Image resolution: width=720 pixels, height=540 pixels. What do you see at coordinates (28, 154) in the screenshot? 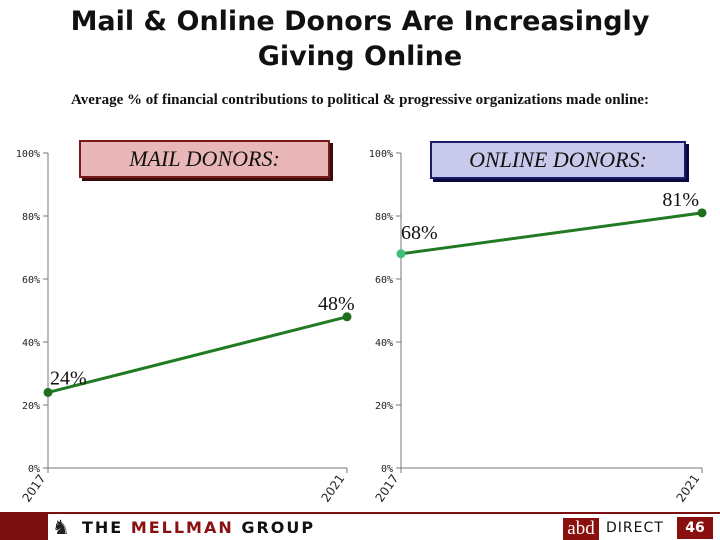
I see `mail-y-tick-label: 100%` at bounding box center [28, 154].